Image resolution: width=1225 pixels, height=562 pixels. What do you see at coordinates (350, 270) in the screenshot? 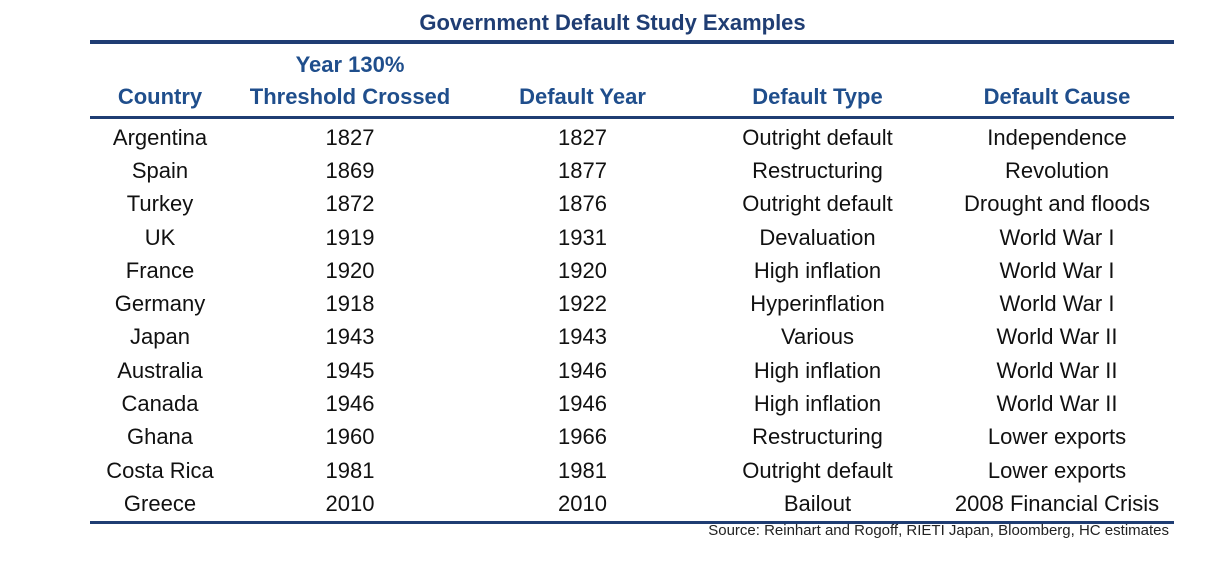
I see `threshold-year-cell: 1920` at bounding box center [350, 270].